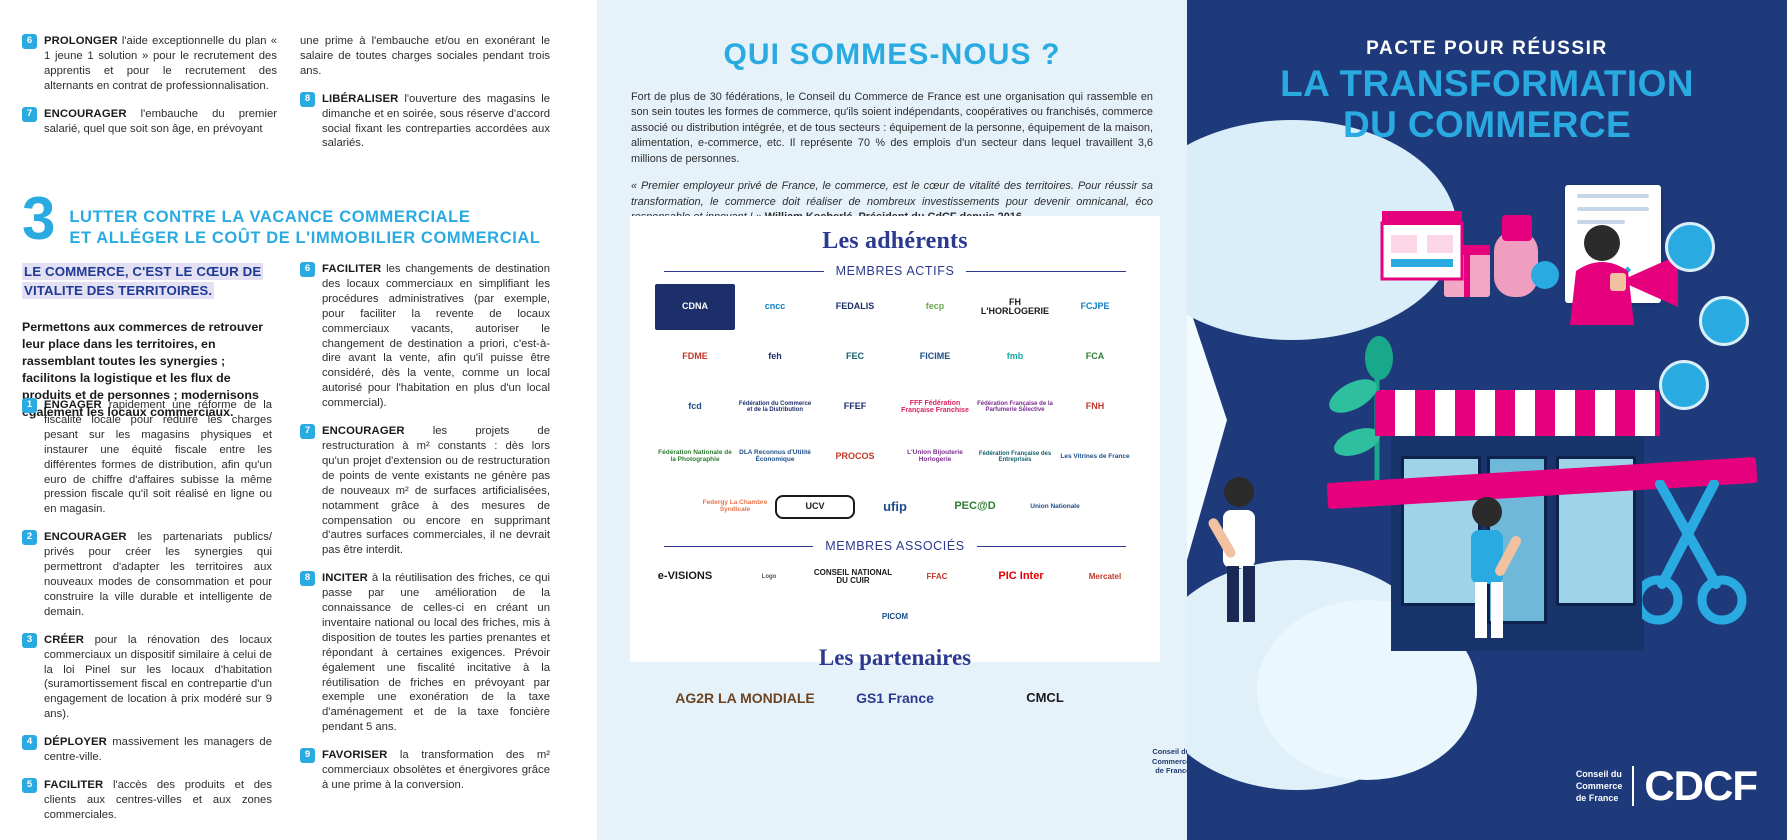 This screenshot has height=840, width=1787. I want to click on member-logo: FEDALIS, so click(855, 306).